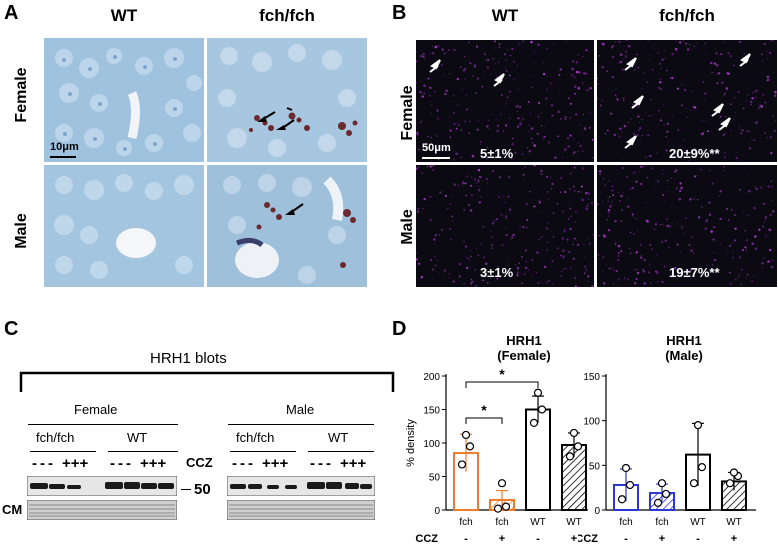 The height and width of the screenshot is (548, 778). What do you see at coordinates (502, 384) in the screenshot?
I see `significance-bracket` at bounding box center [502, 384].